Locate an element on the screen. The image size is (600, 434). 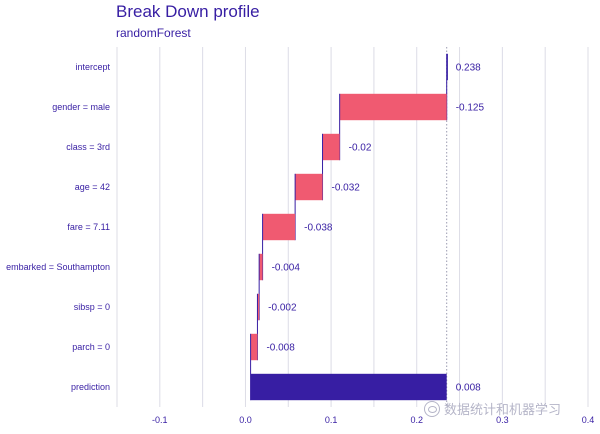
chart-title: Break Down profile is located at coordinates (188, 11).